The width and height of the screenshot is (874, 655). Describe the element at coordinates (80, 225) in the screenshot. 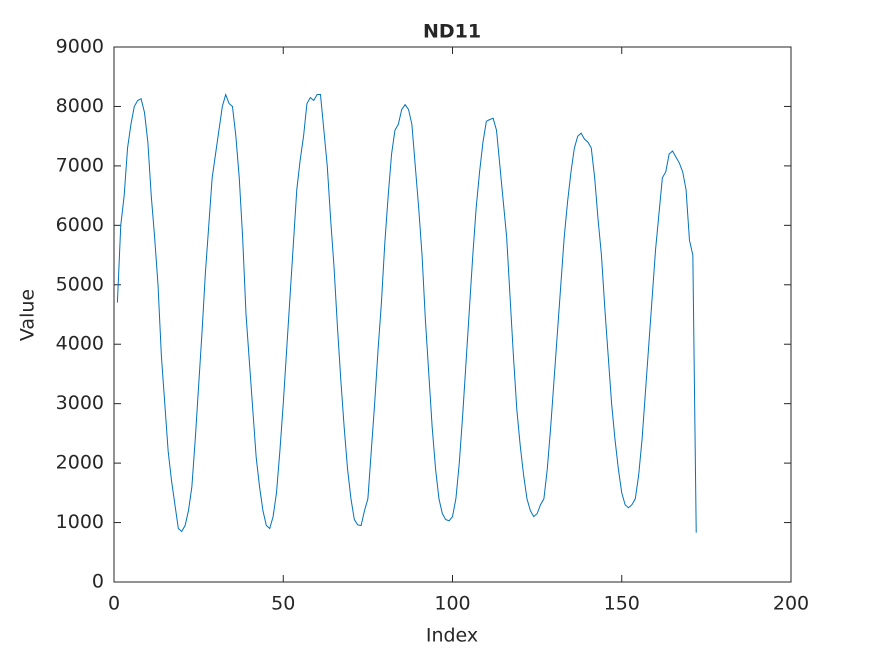

I see `y-tick-label: 6000` at that location.